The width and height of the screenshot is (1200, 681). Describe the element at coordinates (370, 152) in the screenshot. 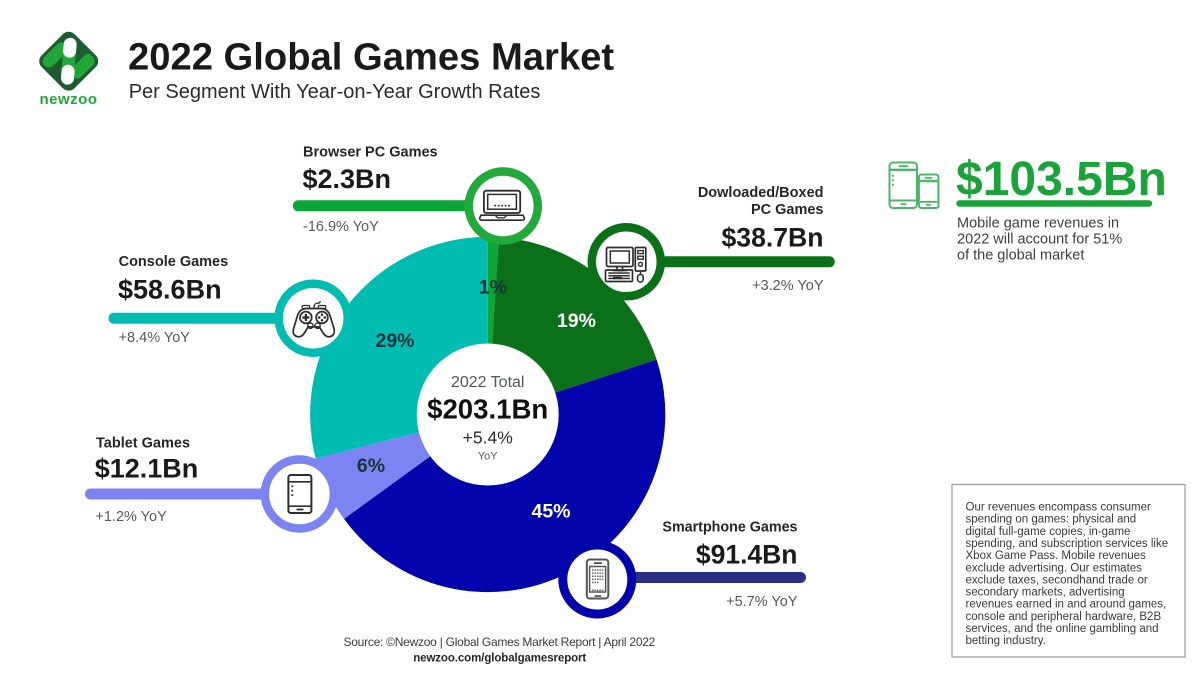

I see `svg-text: Browser PC Games` at that location.